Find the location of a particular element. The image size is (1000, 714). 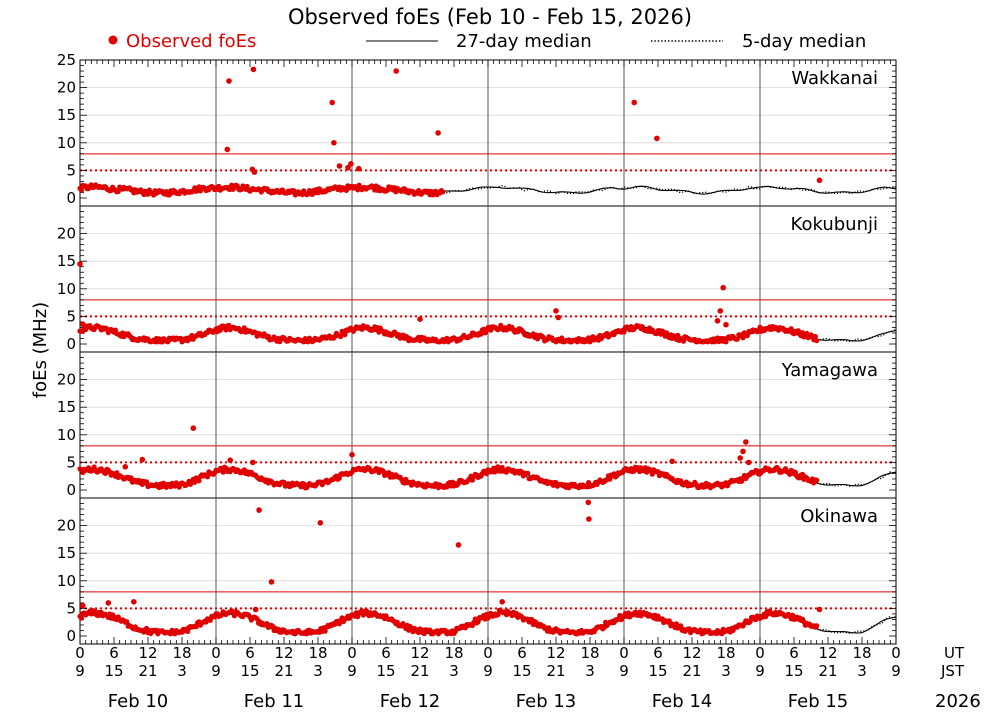

day-label: Feb 14 is located at coordinates (682, 701).